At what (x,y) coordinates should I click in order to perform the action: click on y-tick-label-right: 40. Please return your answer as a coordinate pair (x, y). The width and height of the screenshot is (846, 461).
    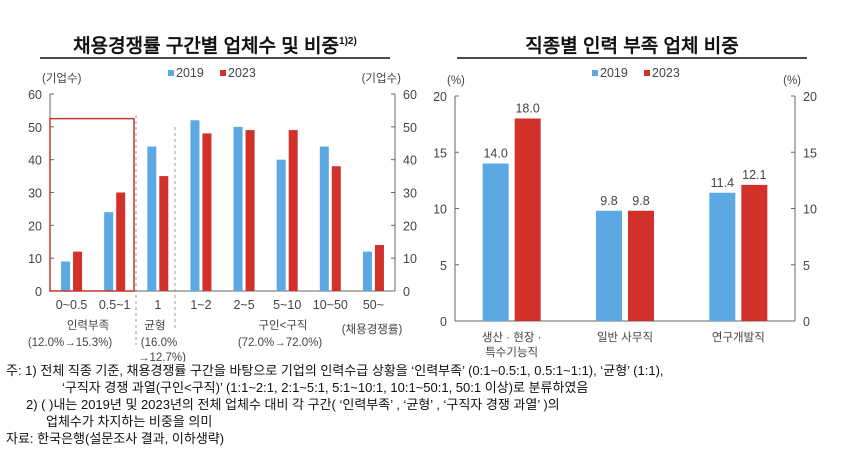
    Looking at the image, I should click on (410, 161).